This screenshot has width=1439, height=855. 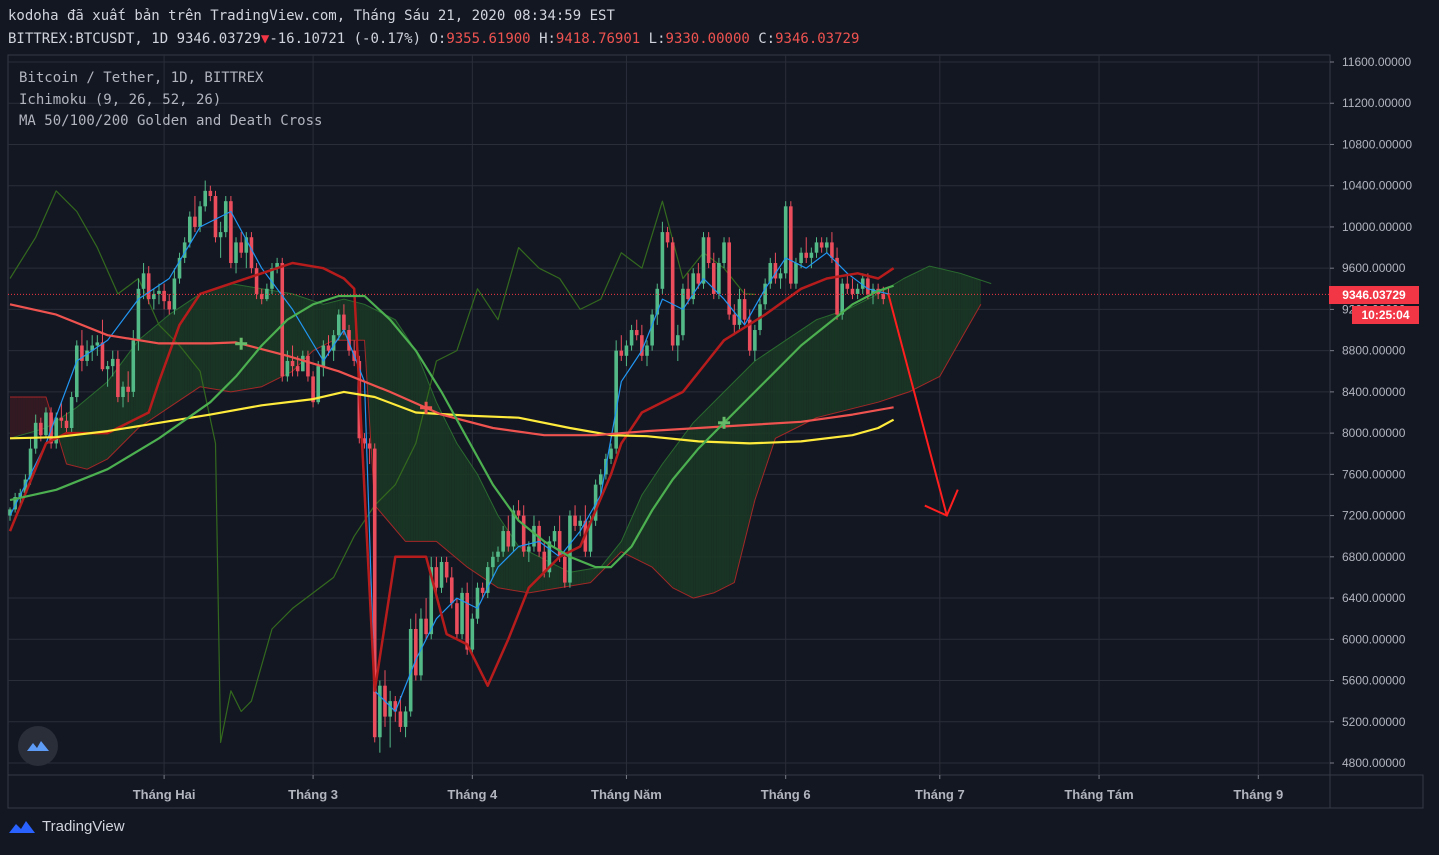 What do you see at coordinates (1377, 227) in the screenshot?
I see `y-tick-label: 10000.00000` at bounding box center [1377, 227].